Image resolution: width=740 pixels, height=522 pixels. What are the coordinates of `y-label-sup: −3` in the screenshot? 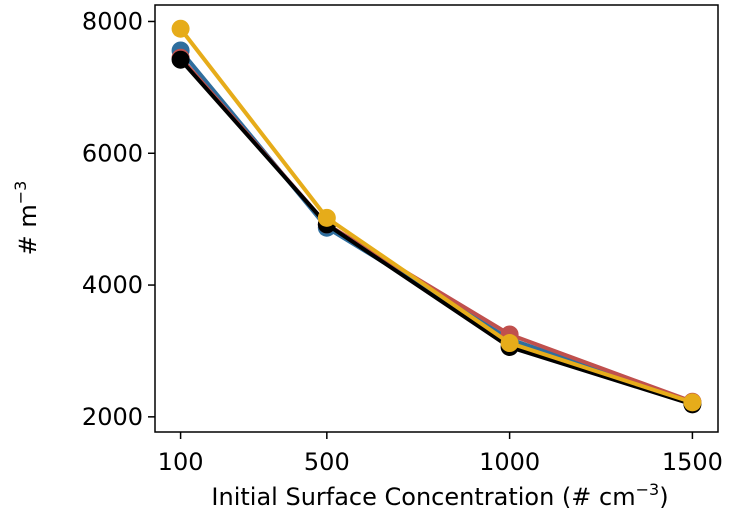 It's located at (20, 193).